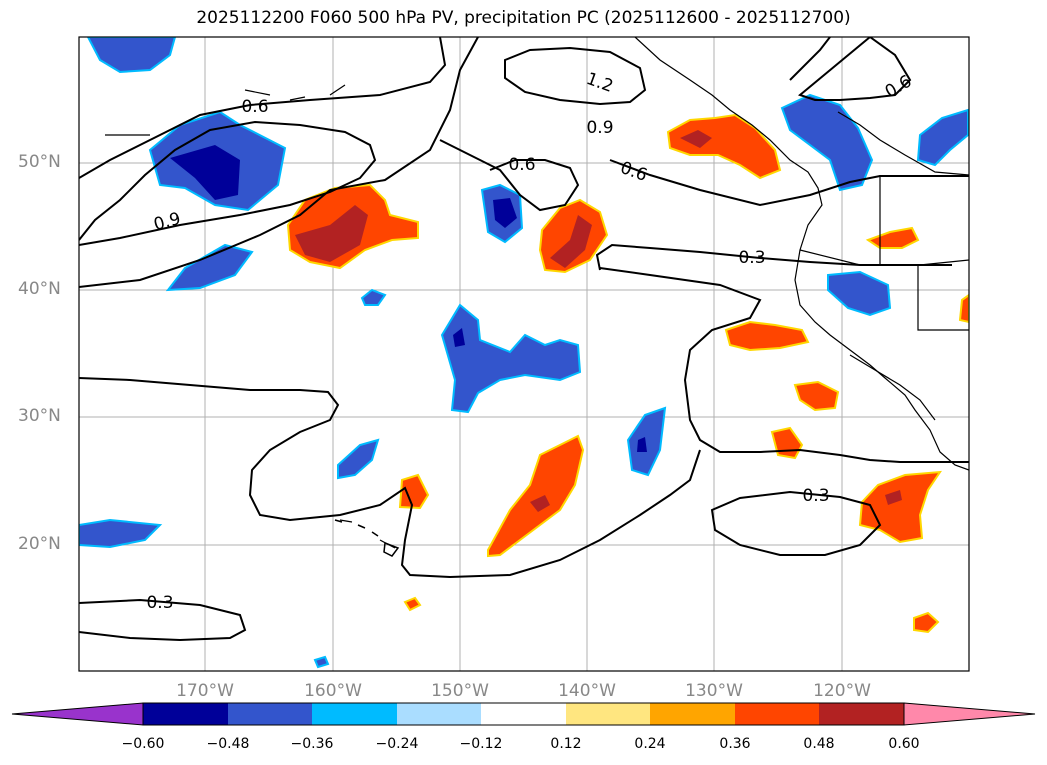  I want to click on colorbar-tick-label: −0.48, so click(228, 744).